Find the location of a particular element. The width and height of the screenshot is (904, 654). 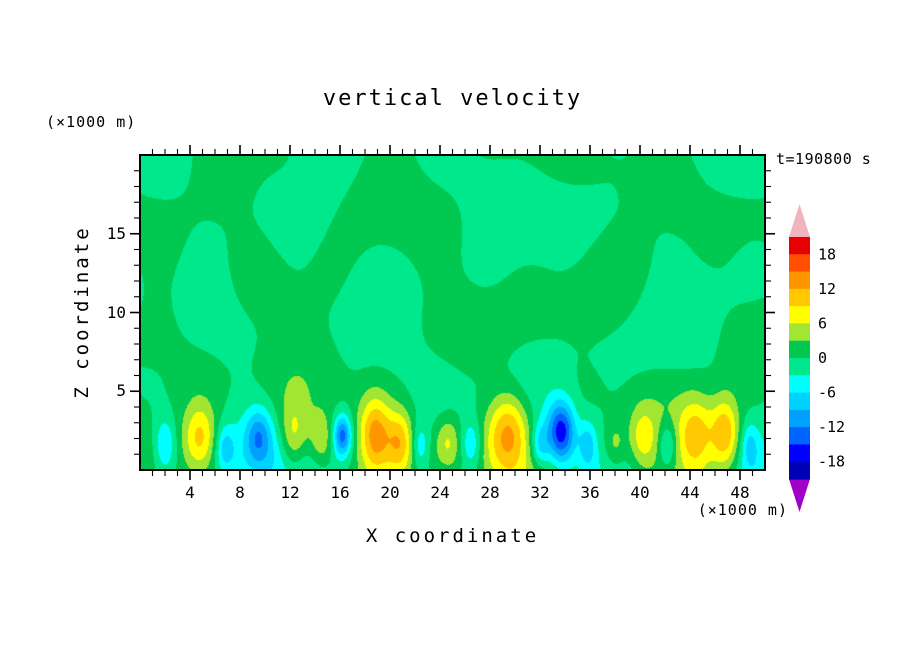

x-tick-label: 28 is located at coordinates (490, 492).